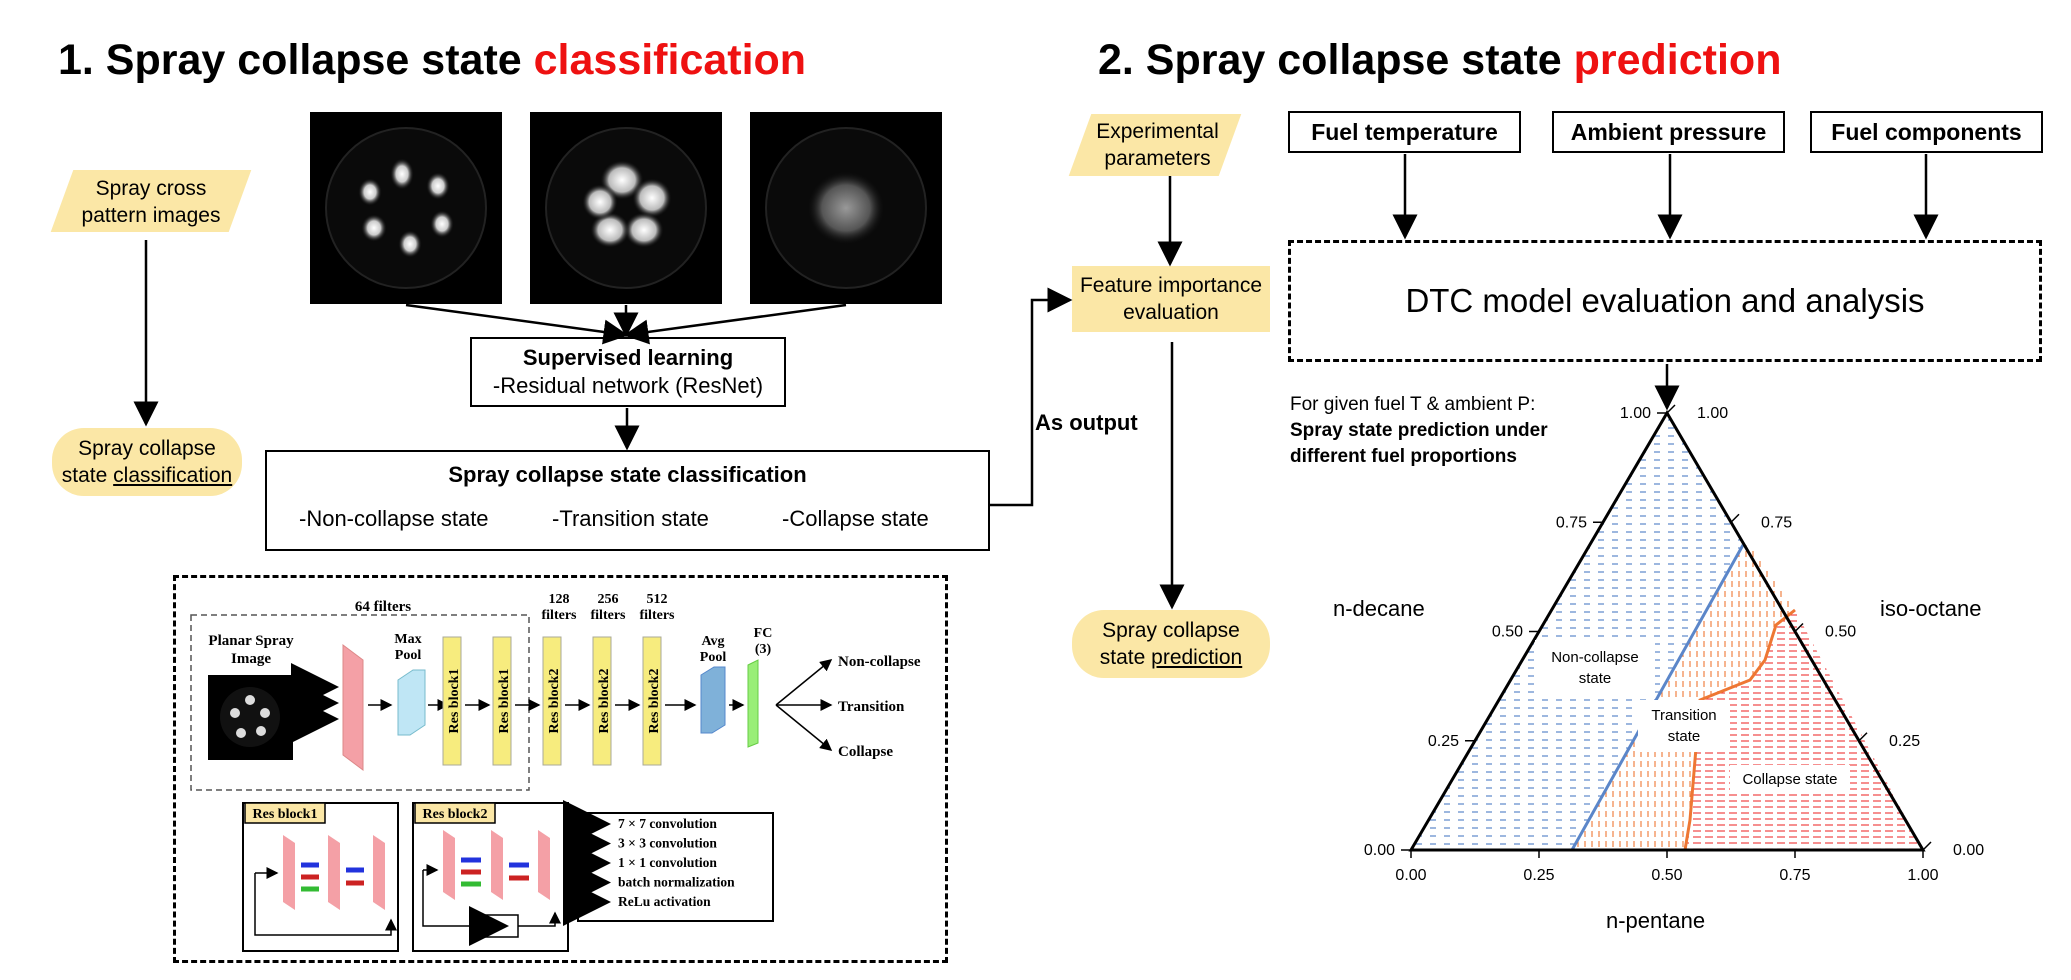 Image resolution: width=2071 pixels, height=980 pixels. I want to click on legend-label-3: 1 × 1 convolution, so click(667, 862).